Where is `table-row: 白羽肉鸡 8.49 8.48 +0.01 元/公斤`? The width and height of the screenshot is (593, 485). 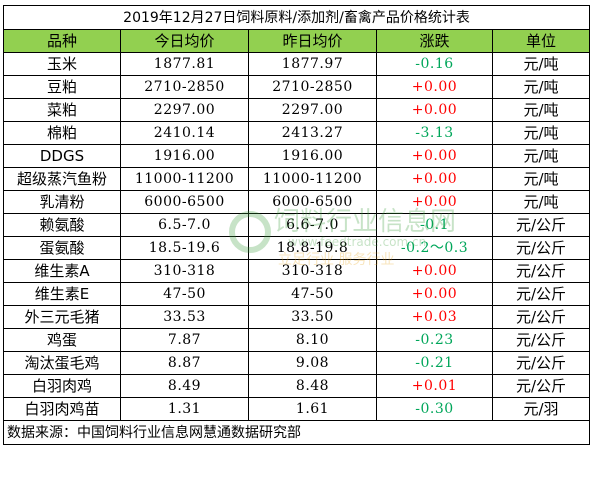 table-row: 白羽肉鸡 8.49 8.48 +0.01 元/公斤 is located at coordinates (297, 386).